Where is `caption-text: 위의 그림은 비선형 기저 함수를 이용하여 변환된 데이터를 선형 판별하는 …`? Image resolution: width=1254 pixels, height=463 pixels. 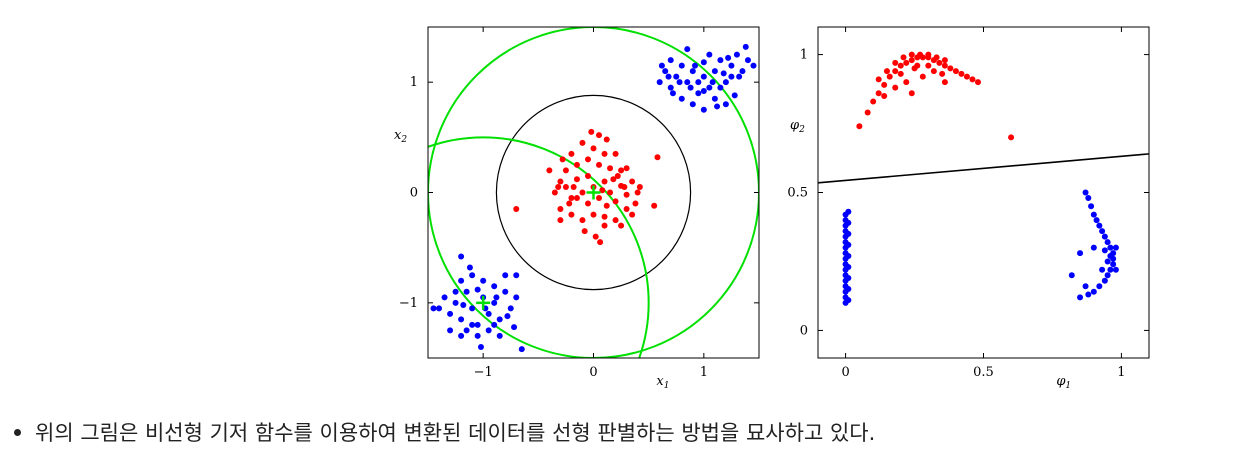
caption-text: 위의 그림은 비선형 기저 함수를 이용하여 변환된 데이터를 선형 판별하는 … is located at coordinates (455, 433).